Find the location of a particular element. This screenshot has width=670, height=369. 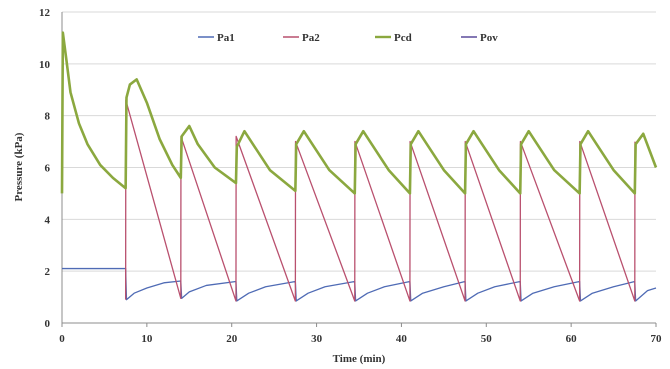

legend-label-pa2: Pa2 is located at coordinates (311, 38).